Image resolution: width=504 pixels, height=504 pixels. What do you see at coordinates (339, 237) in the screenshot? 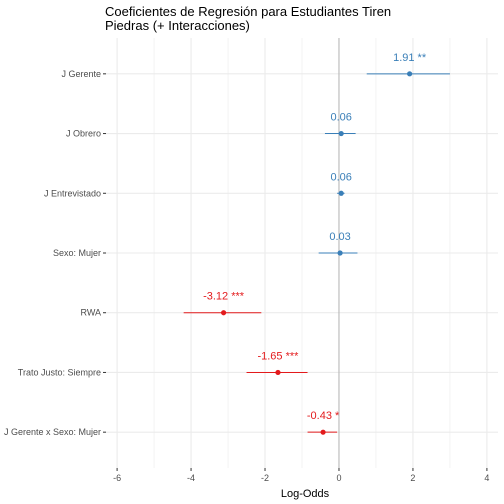
I see `data-label: 0.03` at bounding box center [339, 237].